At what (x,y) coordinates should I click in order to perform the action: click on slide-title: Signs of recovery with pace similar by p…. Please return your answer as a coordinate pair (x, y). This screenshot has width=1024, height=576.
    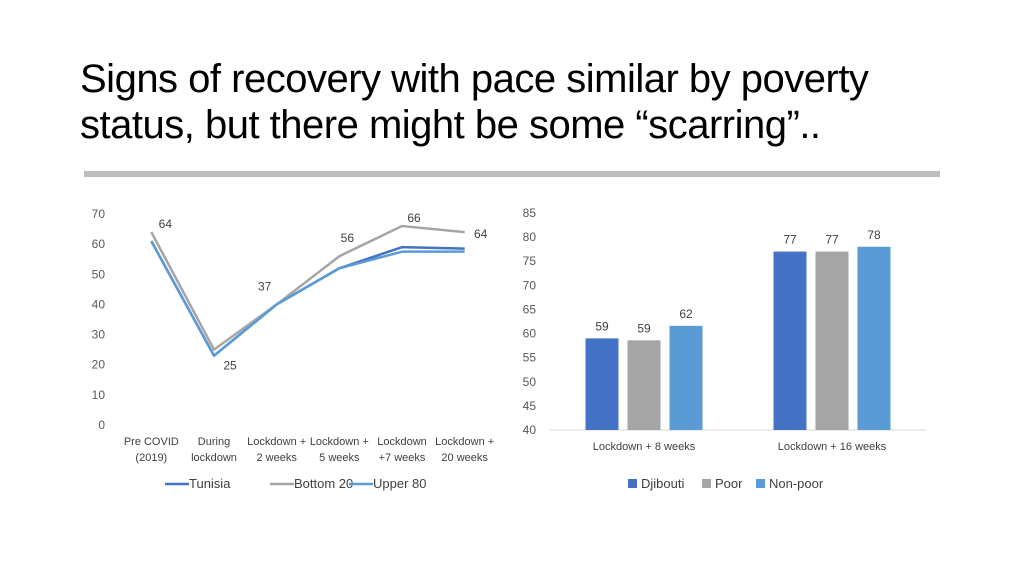
    Looking at the image, I should click on (474, 102).